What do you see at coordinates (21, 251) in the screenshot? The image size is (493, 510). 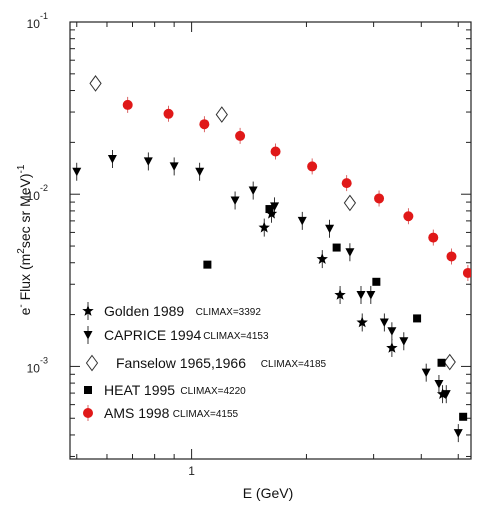 I see `y-axis-title-main-sup: 2` at bounding box center [21, 251].